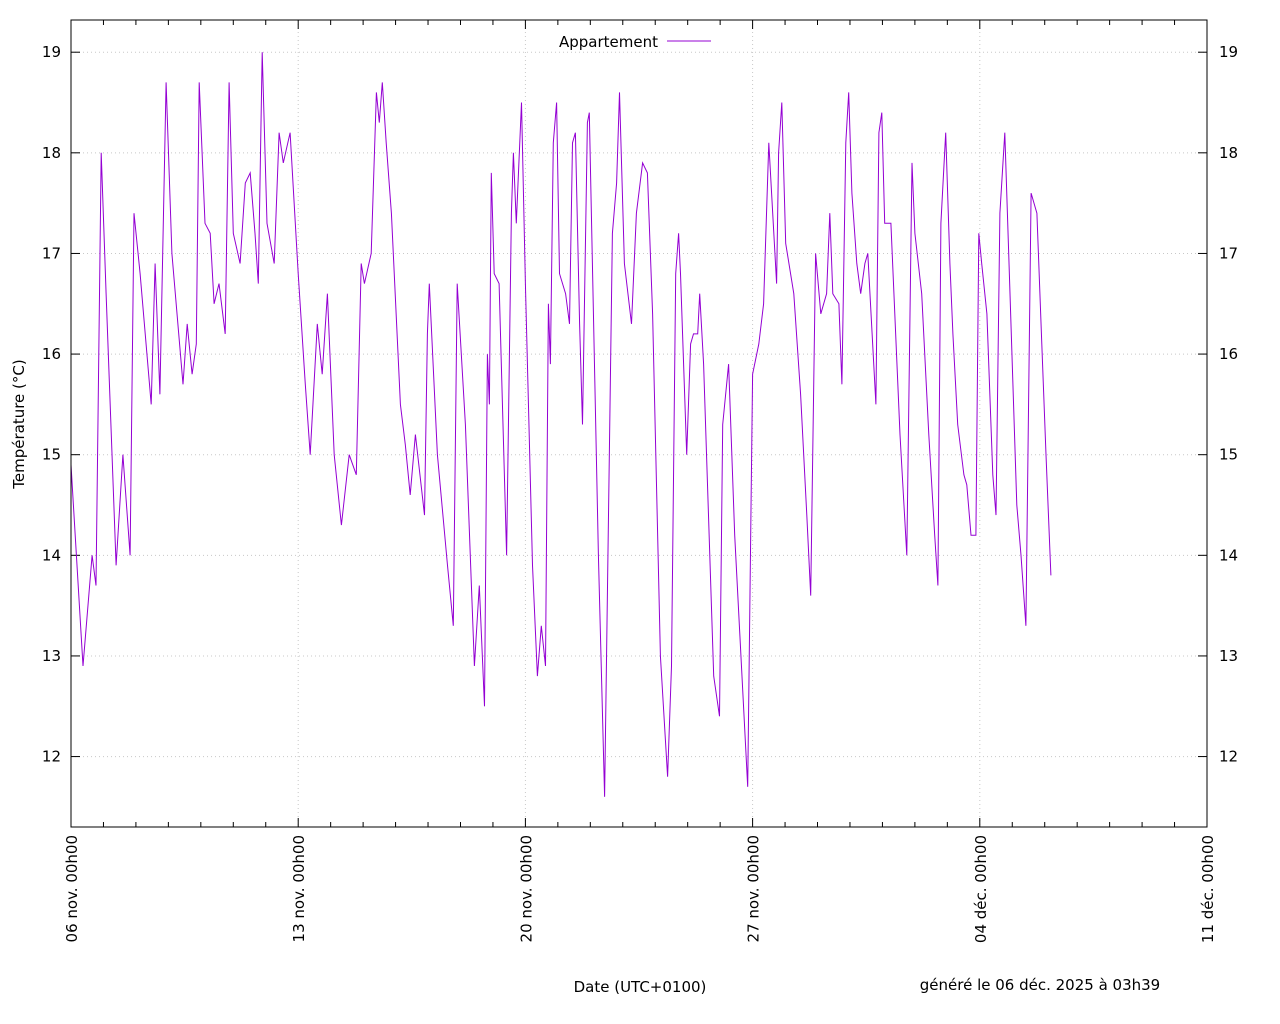 This screenshot has height=1024, width=1280. I want to click on y-tick-label: 17, so click(51, 253).